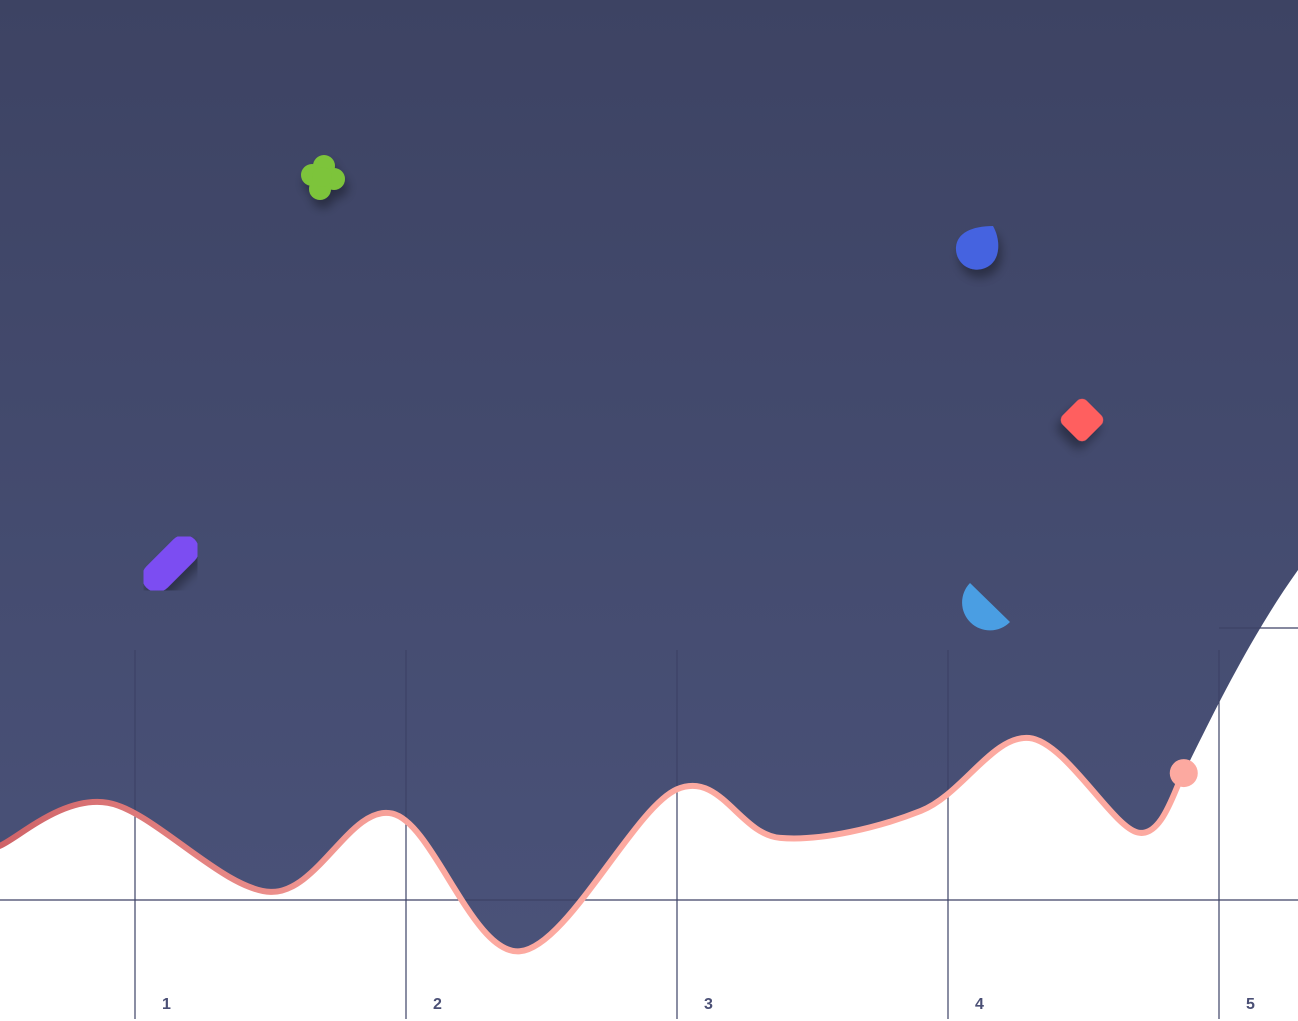 The width and height of the screenshot is (1298, 1021). I want to click on x-tick-label: 4, so click(979, 1004).